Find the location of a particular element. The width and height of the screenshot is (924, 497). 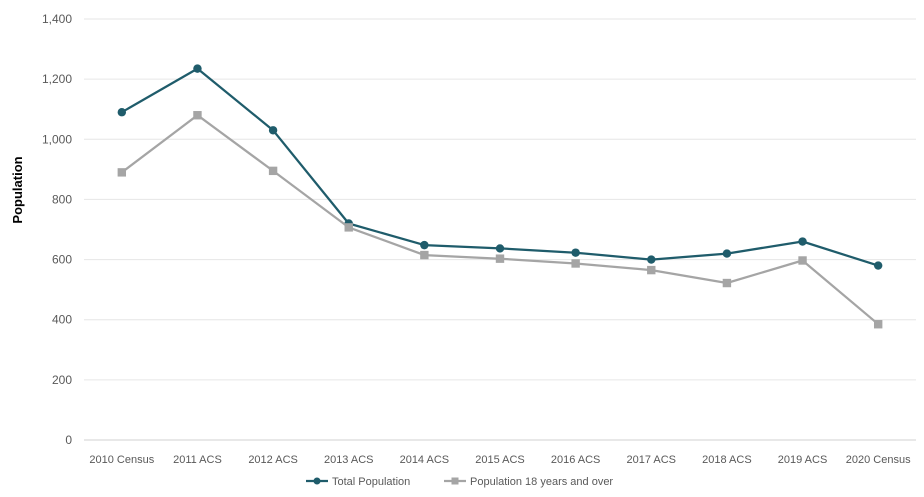

y-tick-label: 1,000 is located at coordinates (57, 139).